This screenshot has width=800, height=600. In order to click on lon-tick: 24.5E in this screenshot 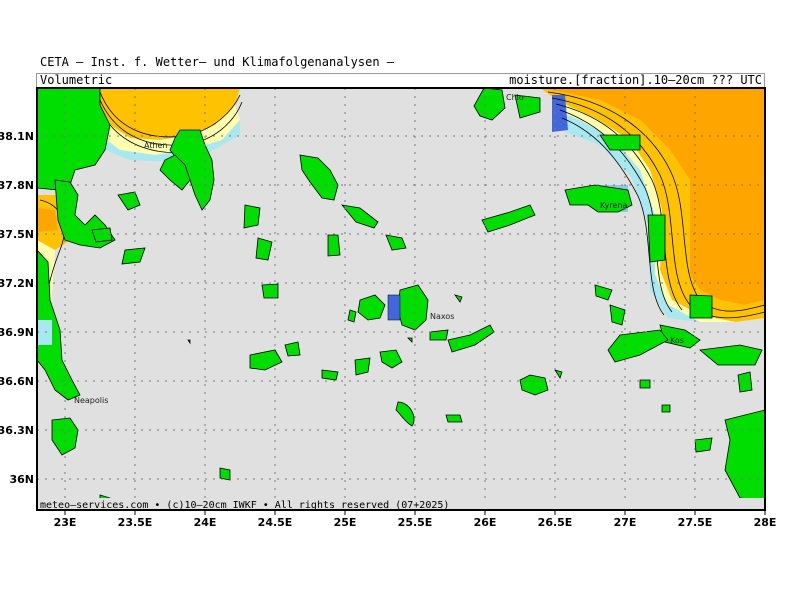, I will do `click(275, 522)`.